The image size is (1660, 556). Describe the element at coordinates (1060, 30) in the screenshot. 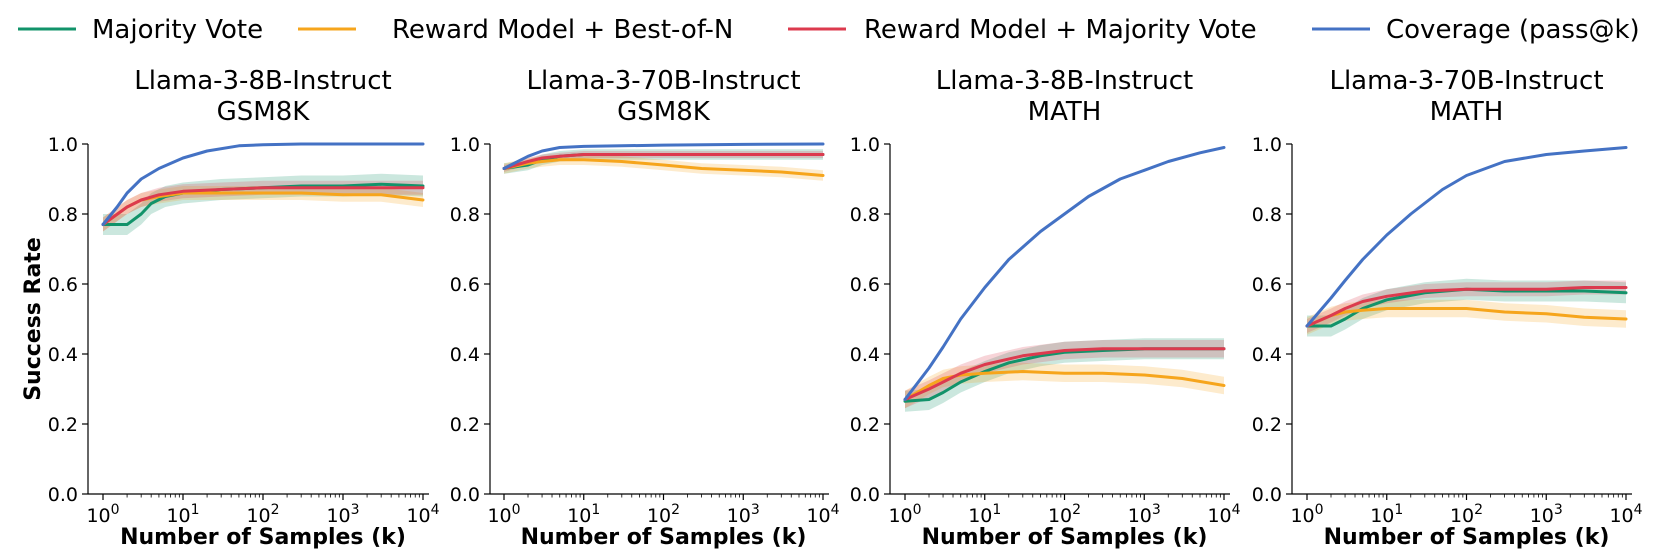

I see `legend-label: Reward Model + Majority Vote` at that location.